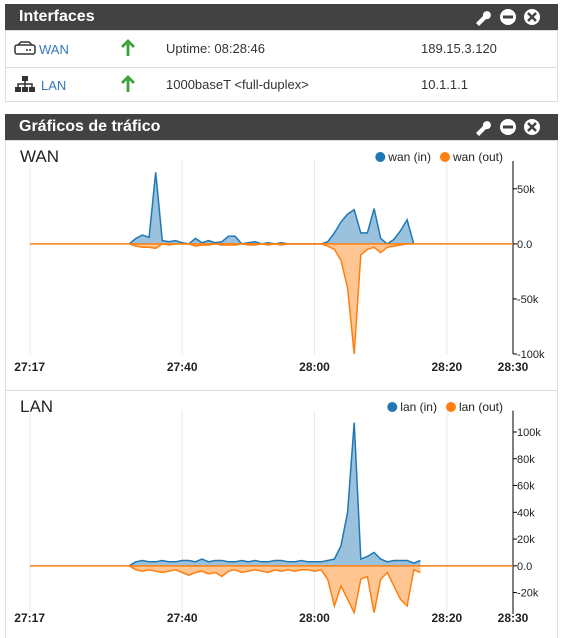  I want to click on chart-title: WAN, so click(39, 156).